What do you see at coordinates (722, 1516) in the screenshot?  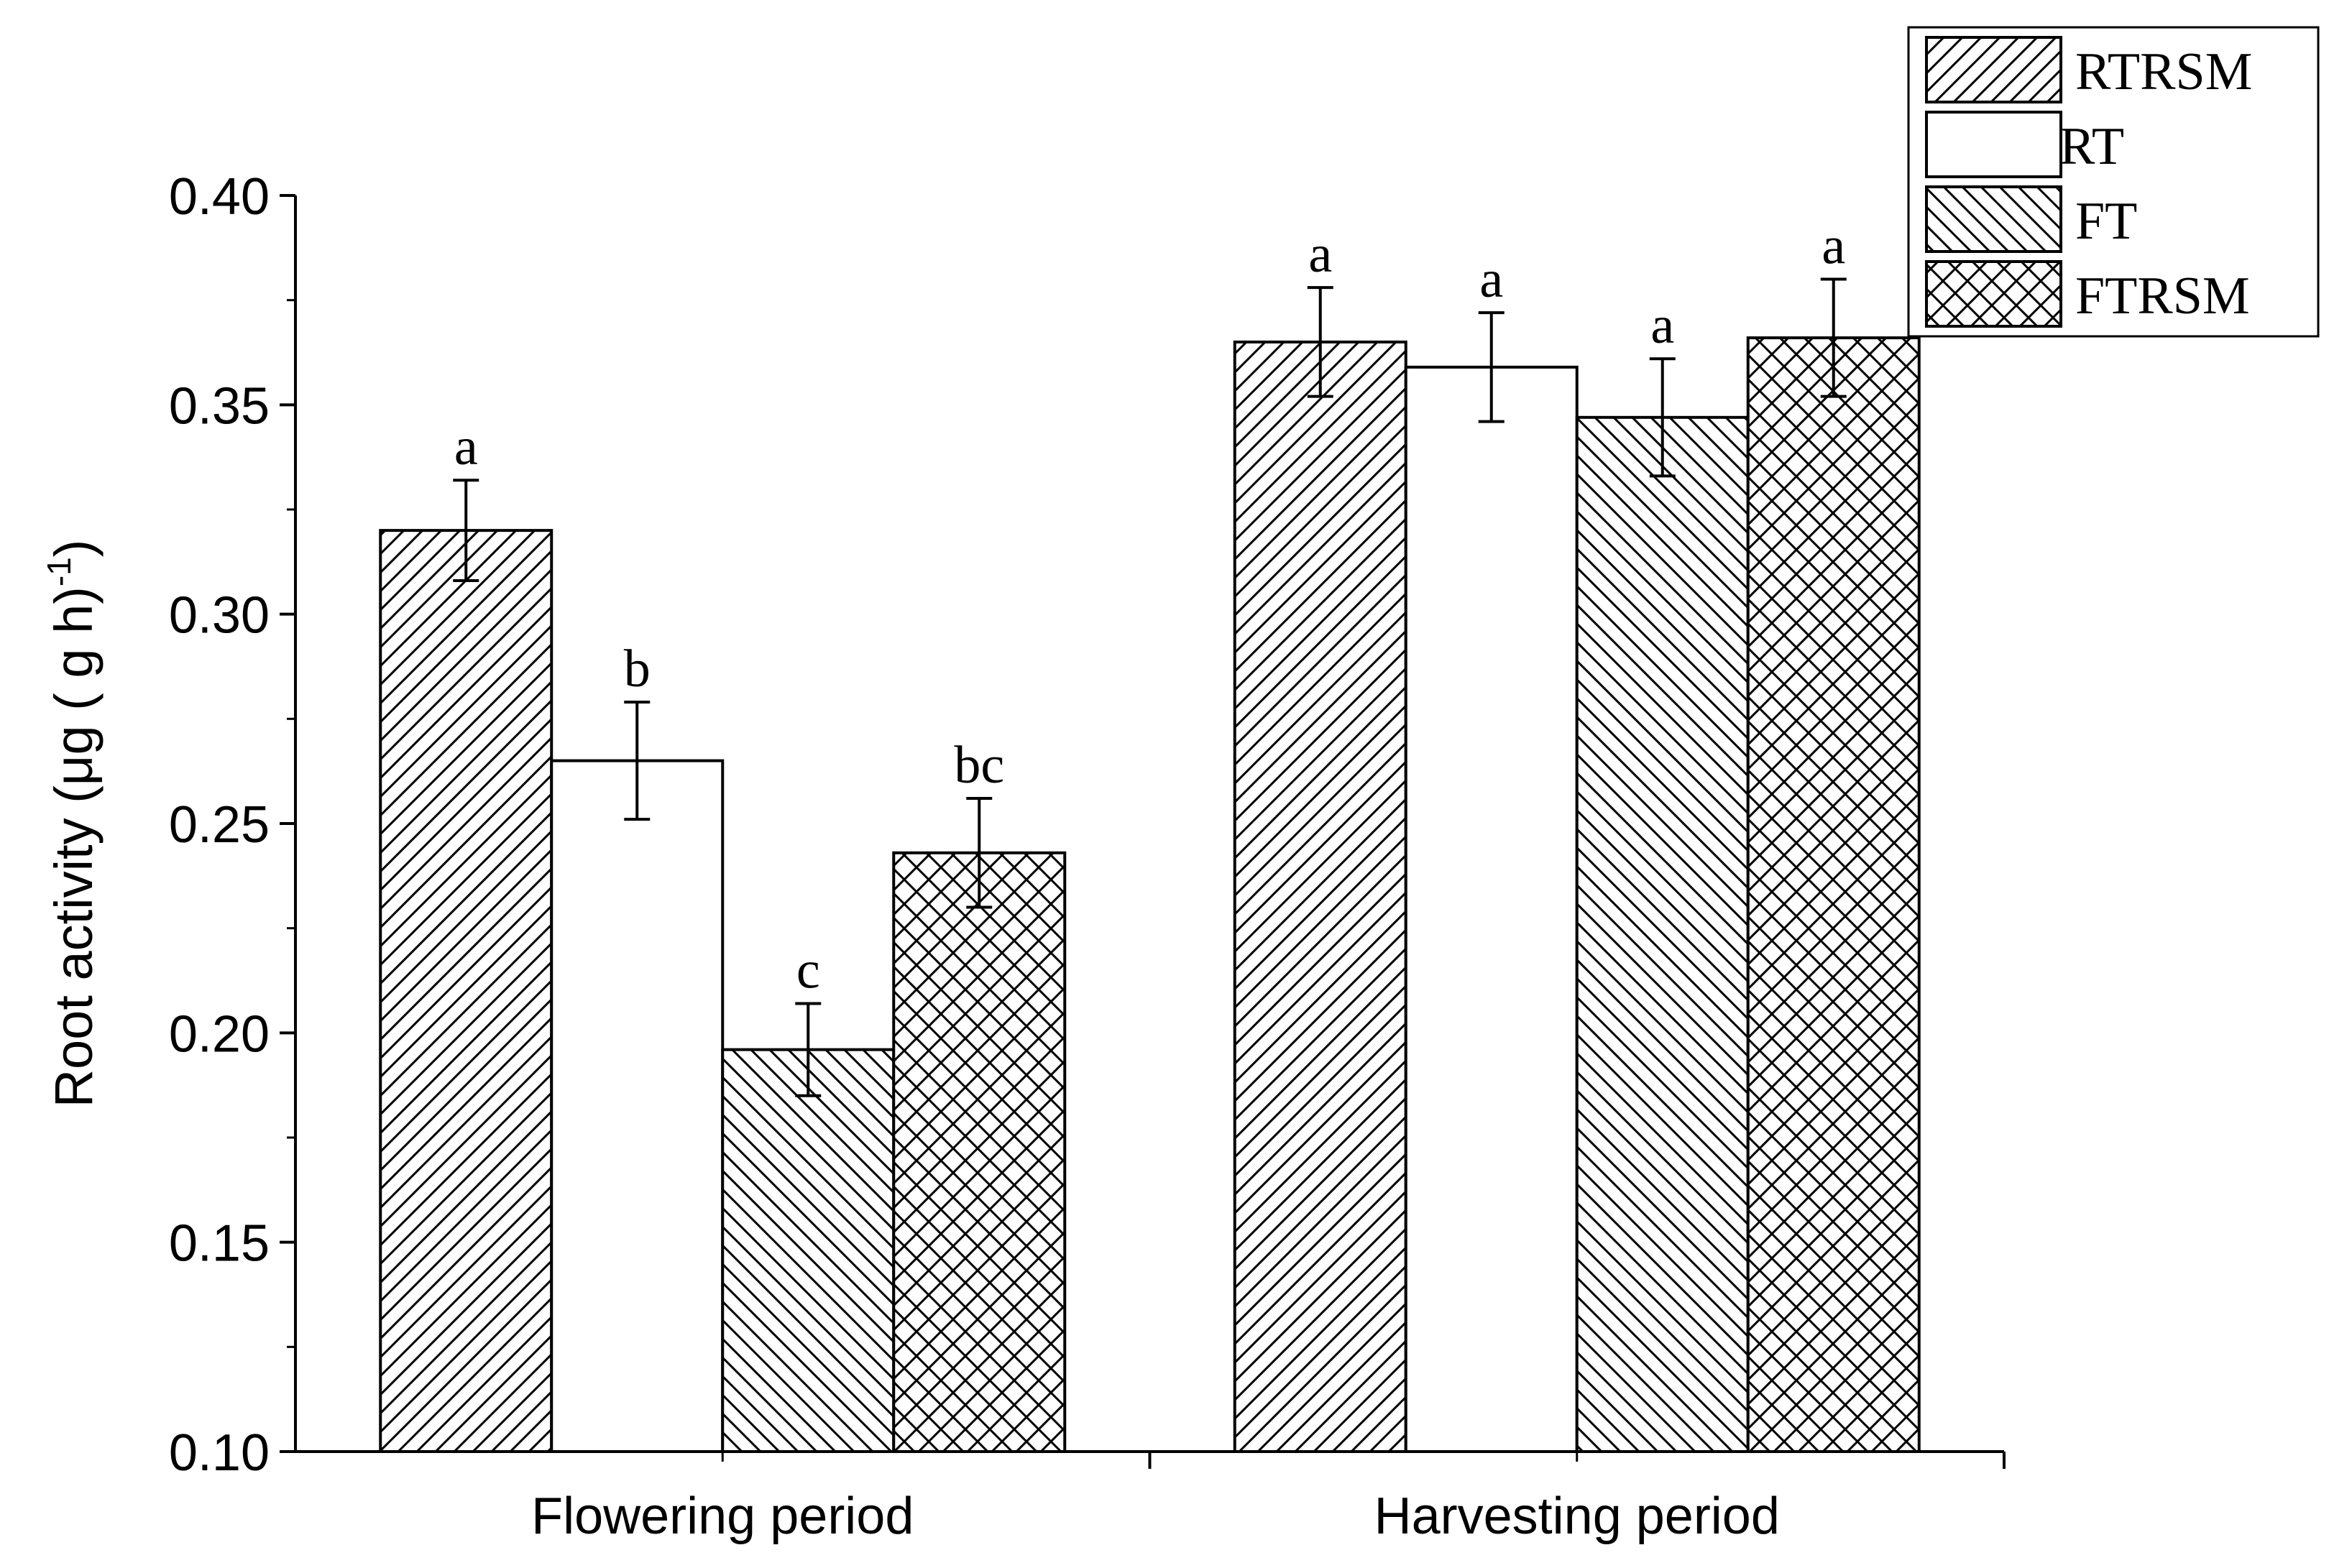 I see `x-tick-label: Flowering period` at bounding box center [722, 1516].